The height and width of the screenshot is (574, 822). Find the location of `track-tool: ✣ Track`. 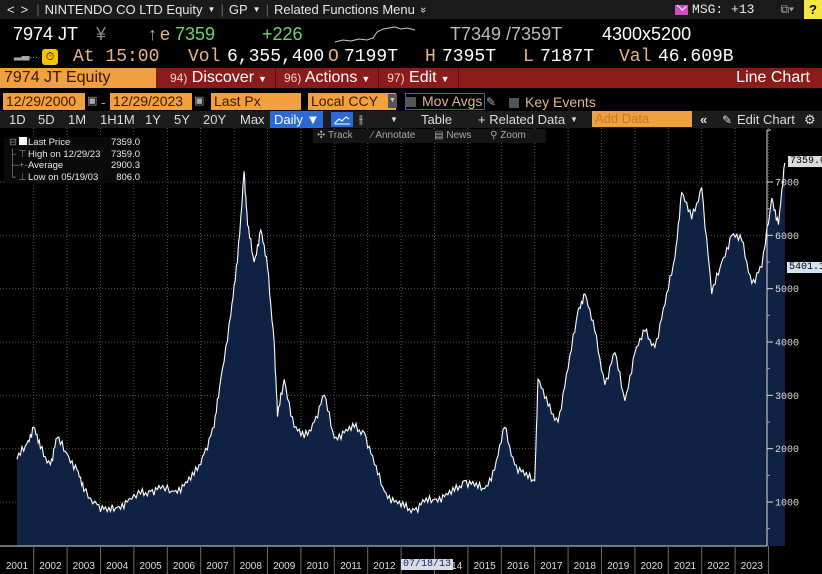

track-tool: ✣ Track is located at coordinates (335, 135).